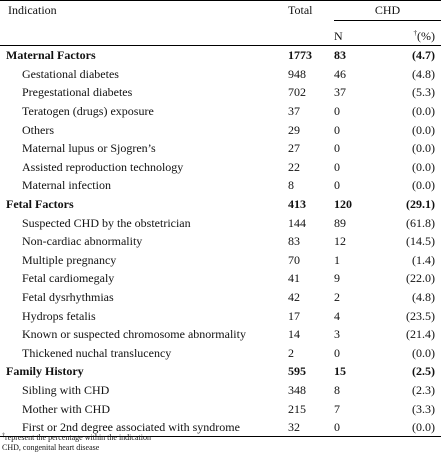 The height and width of the screenshot is (453, 441). What do you see at coordinates (220, 148) in the screenshot?
I see `table-row: Maternal lupus or Sjogren’s 27 0 (0.0)` at bounding box center [220, 148].